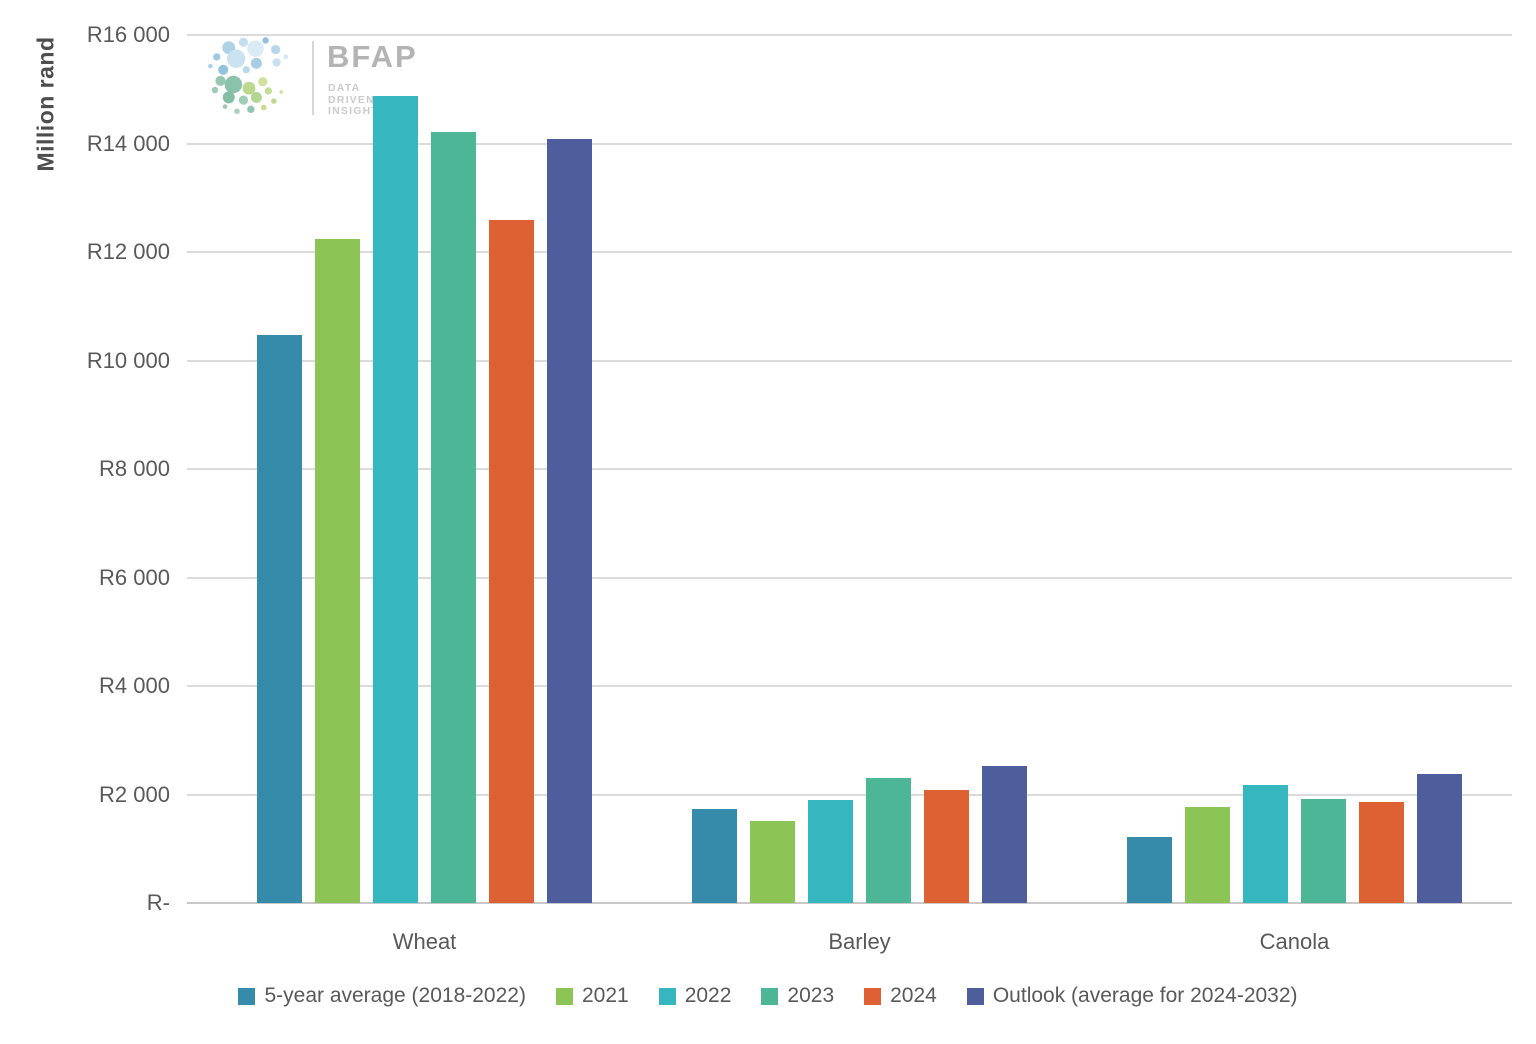 The image size is (1536, 1044). I want to click on legend-label: 2024, so click(913, 995).